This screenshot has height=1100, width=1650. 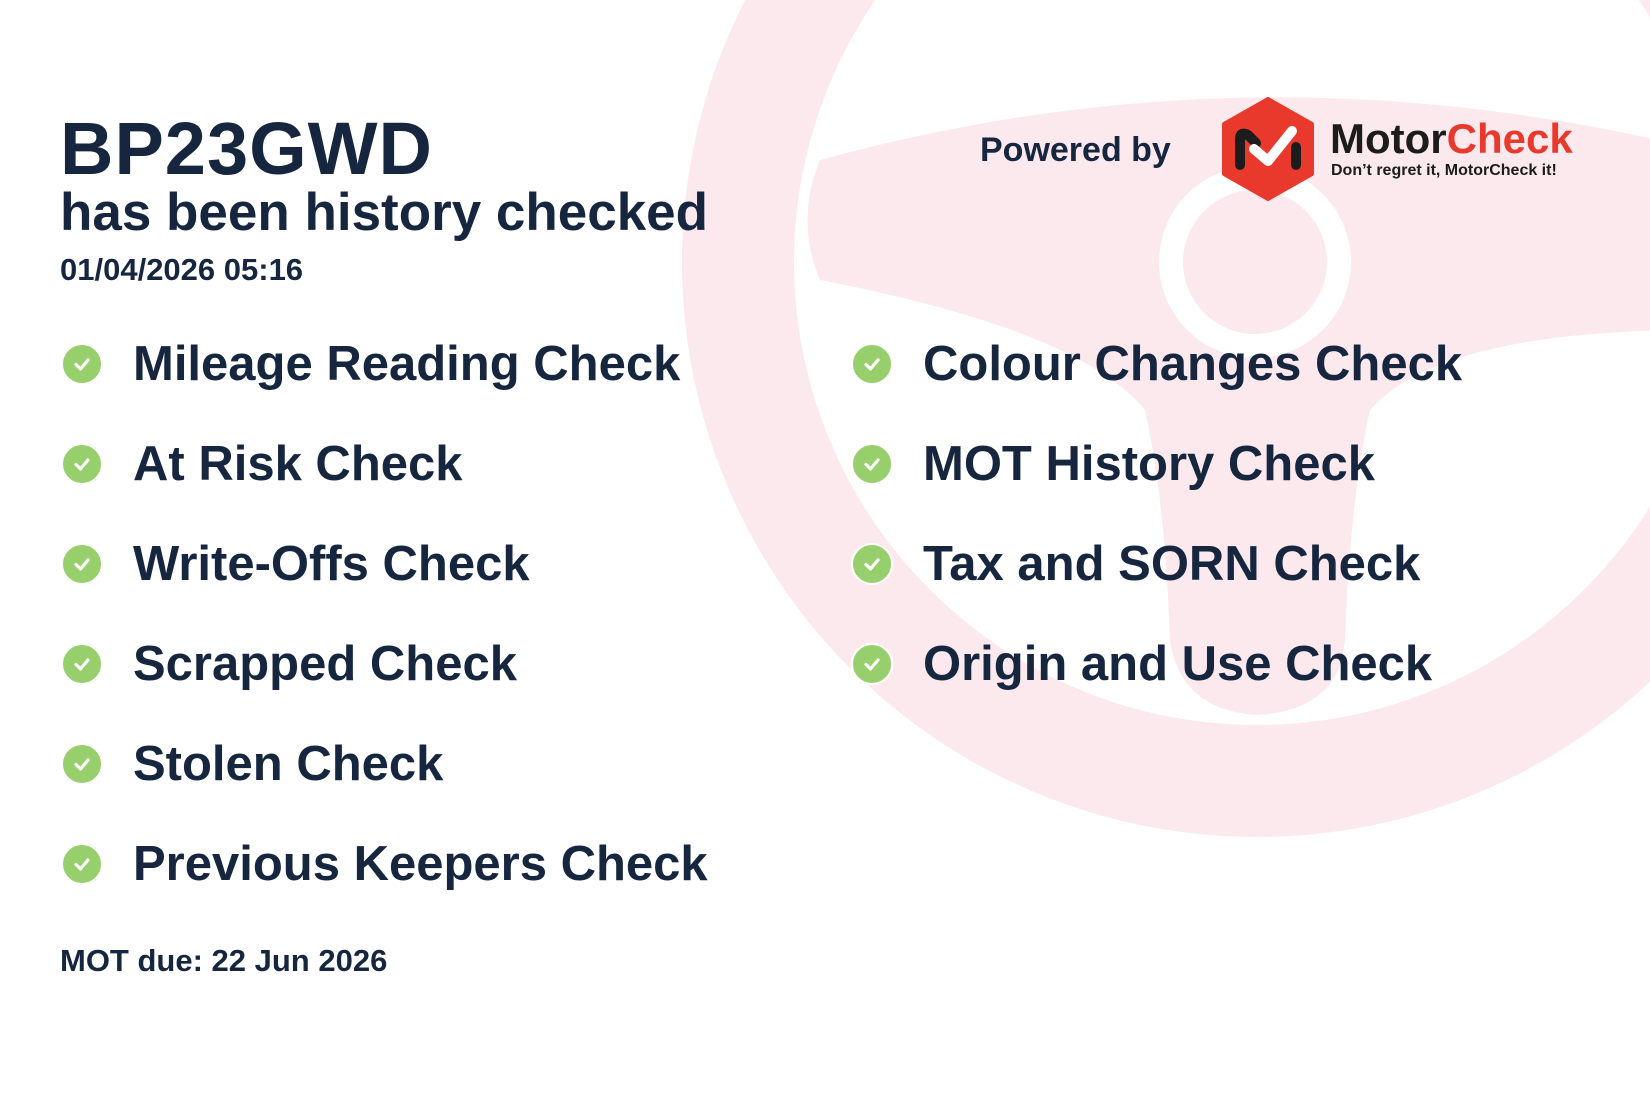 I want to click on motorcheck-brand: MotorCheck, so click(x=1451, y=139).